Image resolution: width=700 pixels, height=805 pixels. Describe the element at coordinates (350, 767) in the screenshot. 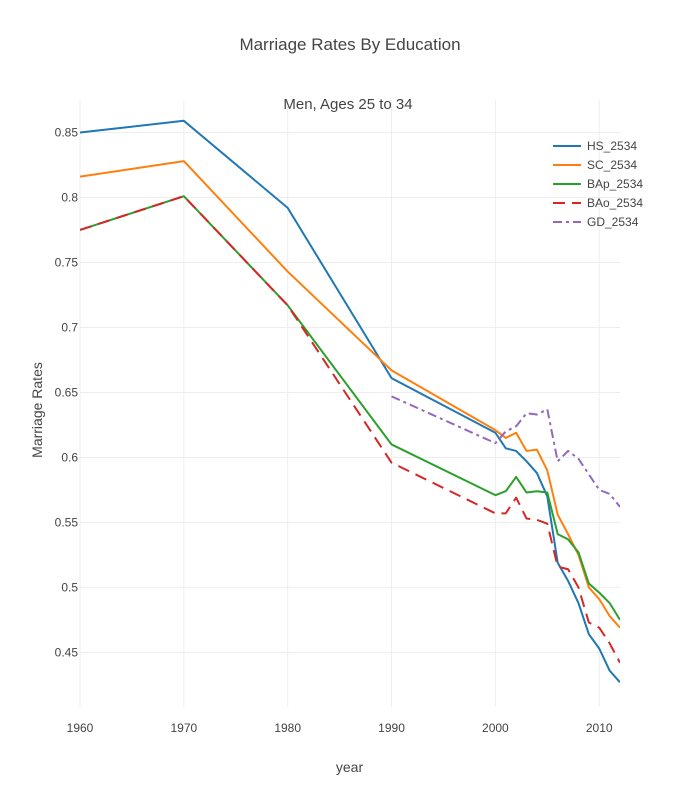

I see `x-axis-label: year` at that location.